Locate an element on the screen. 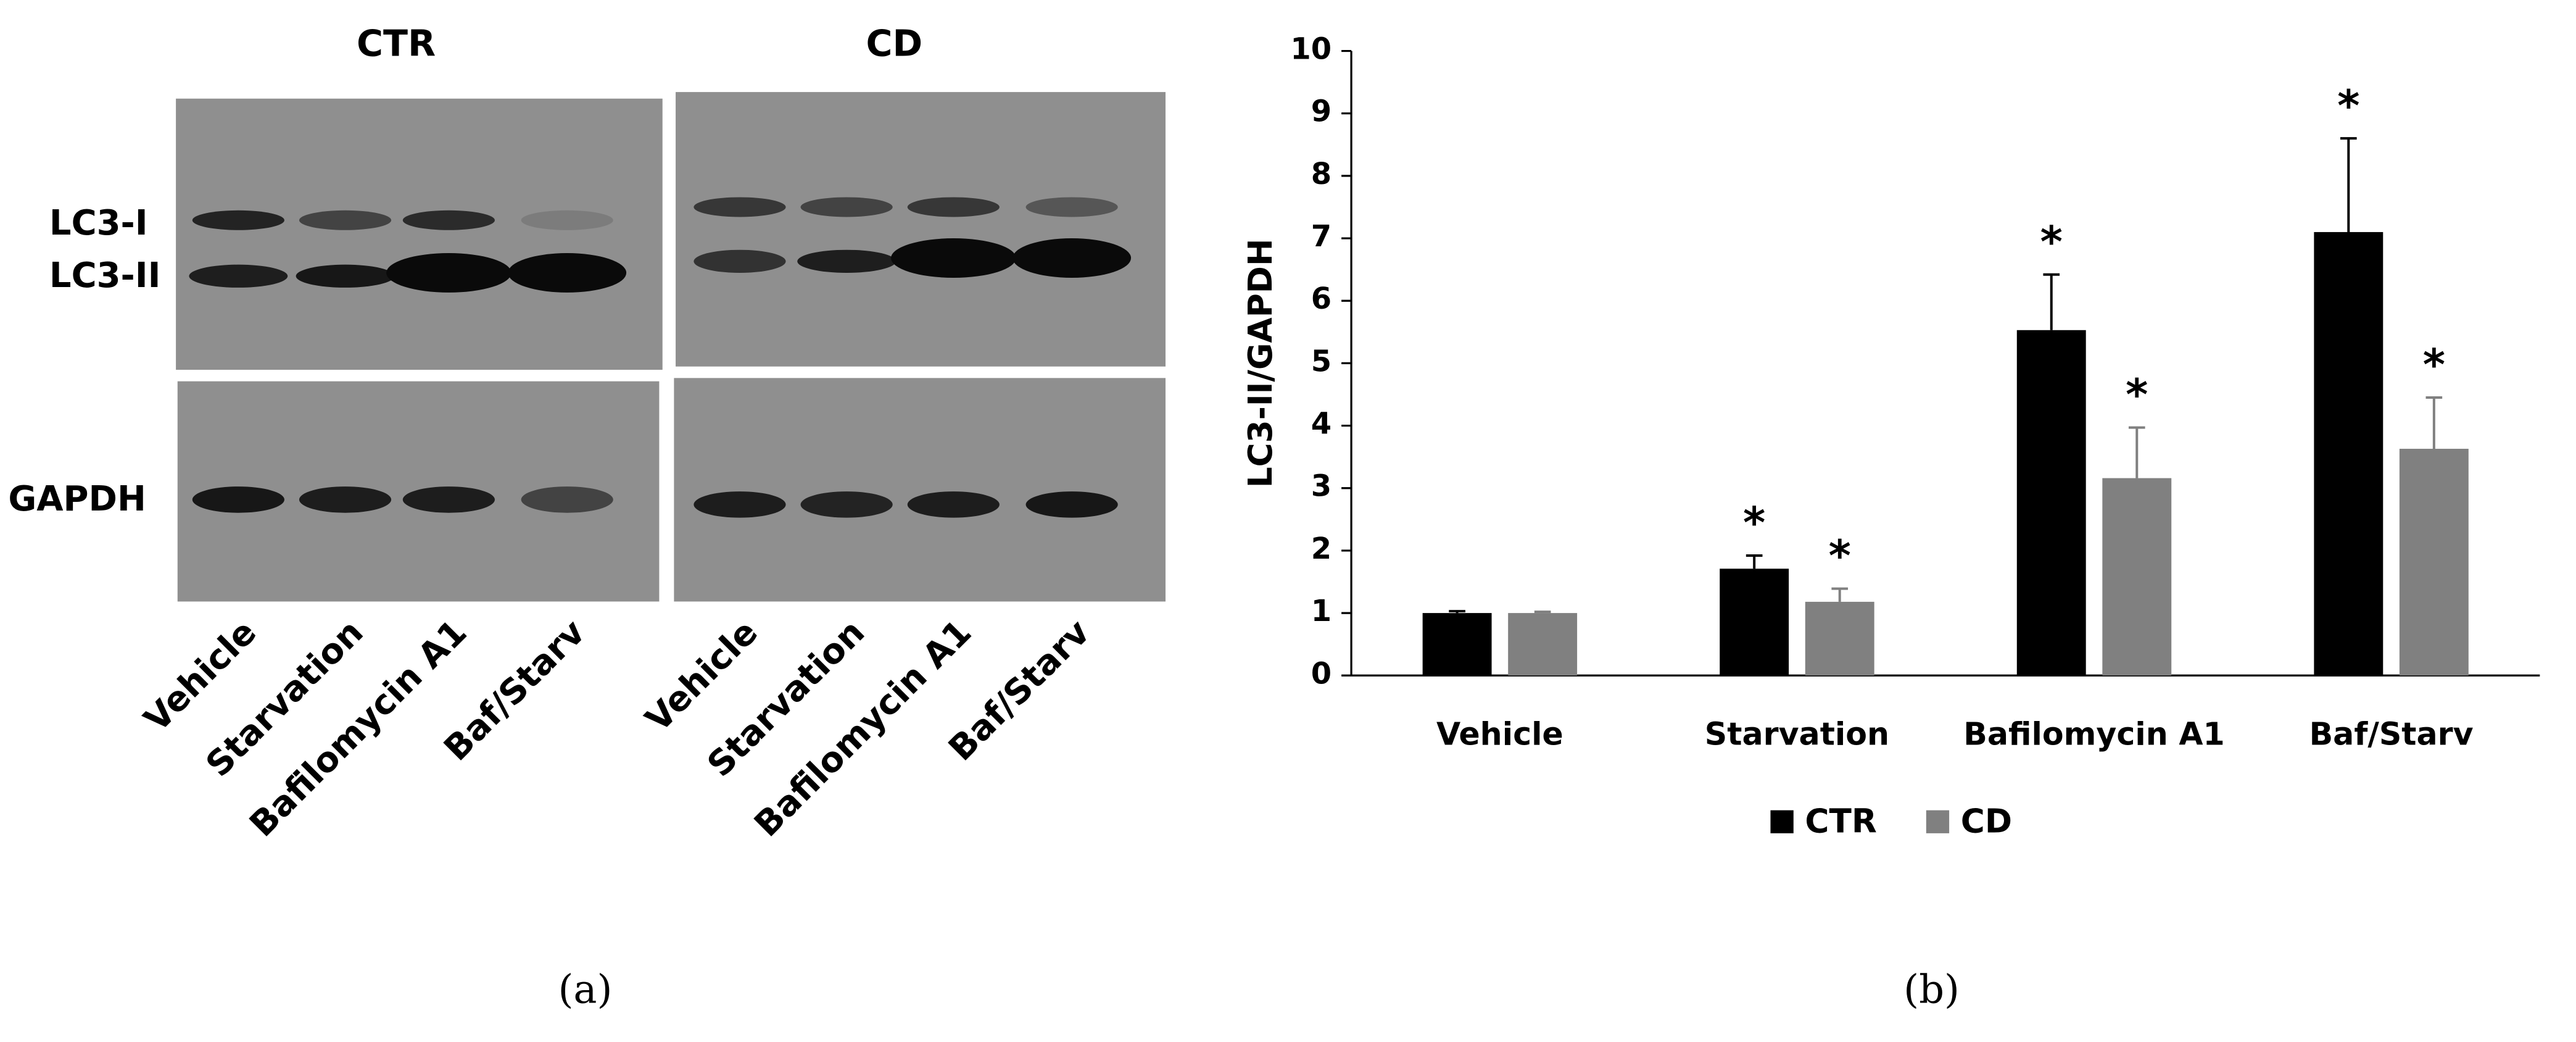 The height and width of the screenshot is (1042, 2576). group-label: CTR is located at coordinates (396, 44).